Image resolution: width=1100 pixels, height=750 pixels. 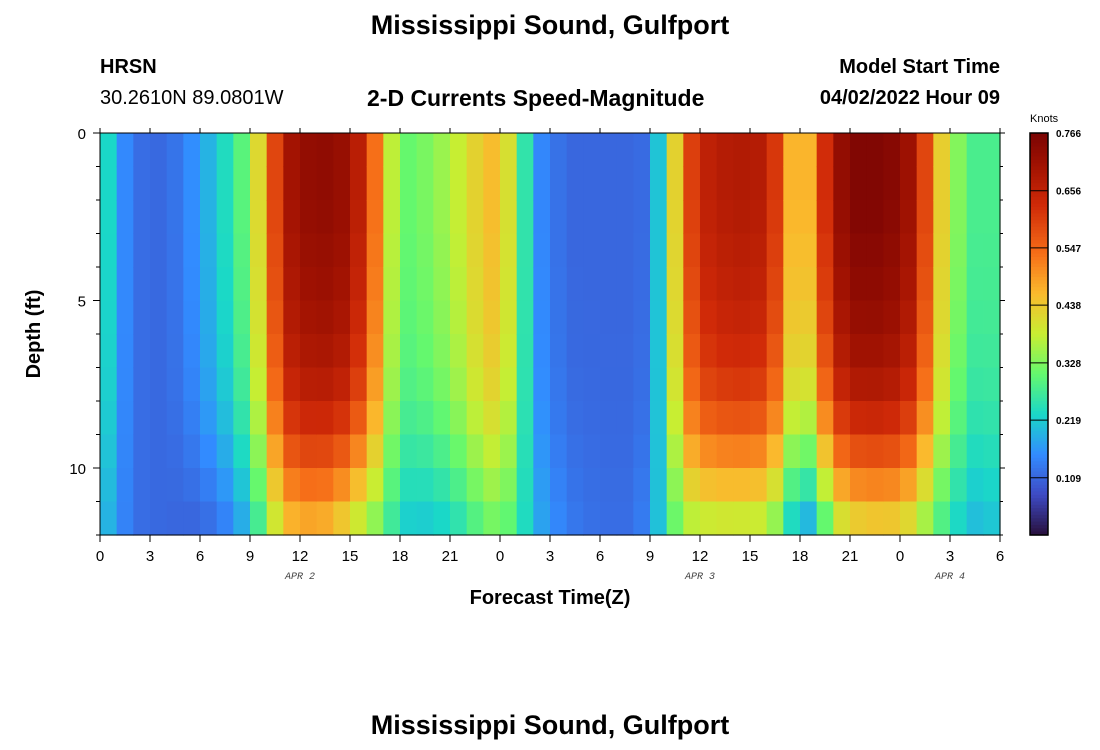 I want to click on repeated-chart-title: Mississippi Sound, Gulfport, so click(x=550, y=725).